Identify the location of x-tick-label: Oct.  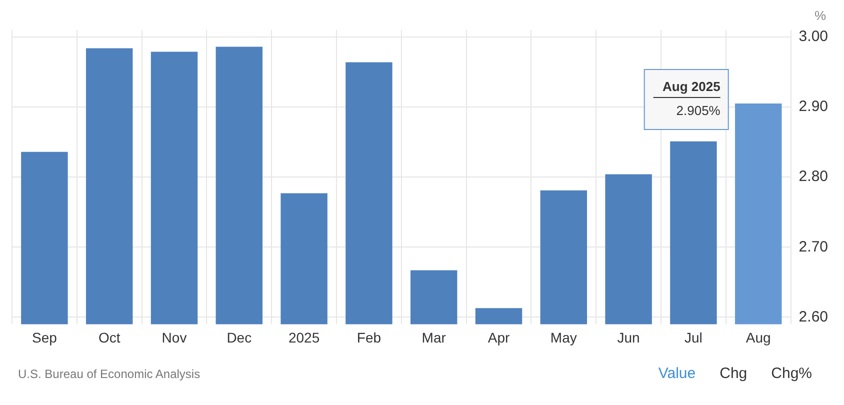
(109, 337).